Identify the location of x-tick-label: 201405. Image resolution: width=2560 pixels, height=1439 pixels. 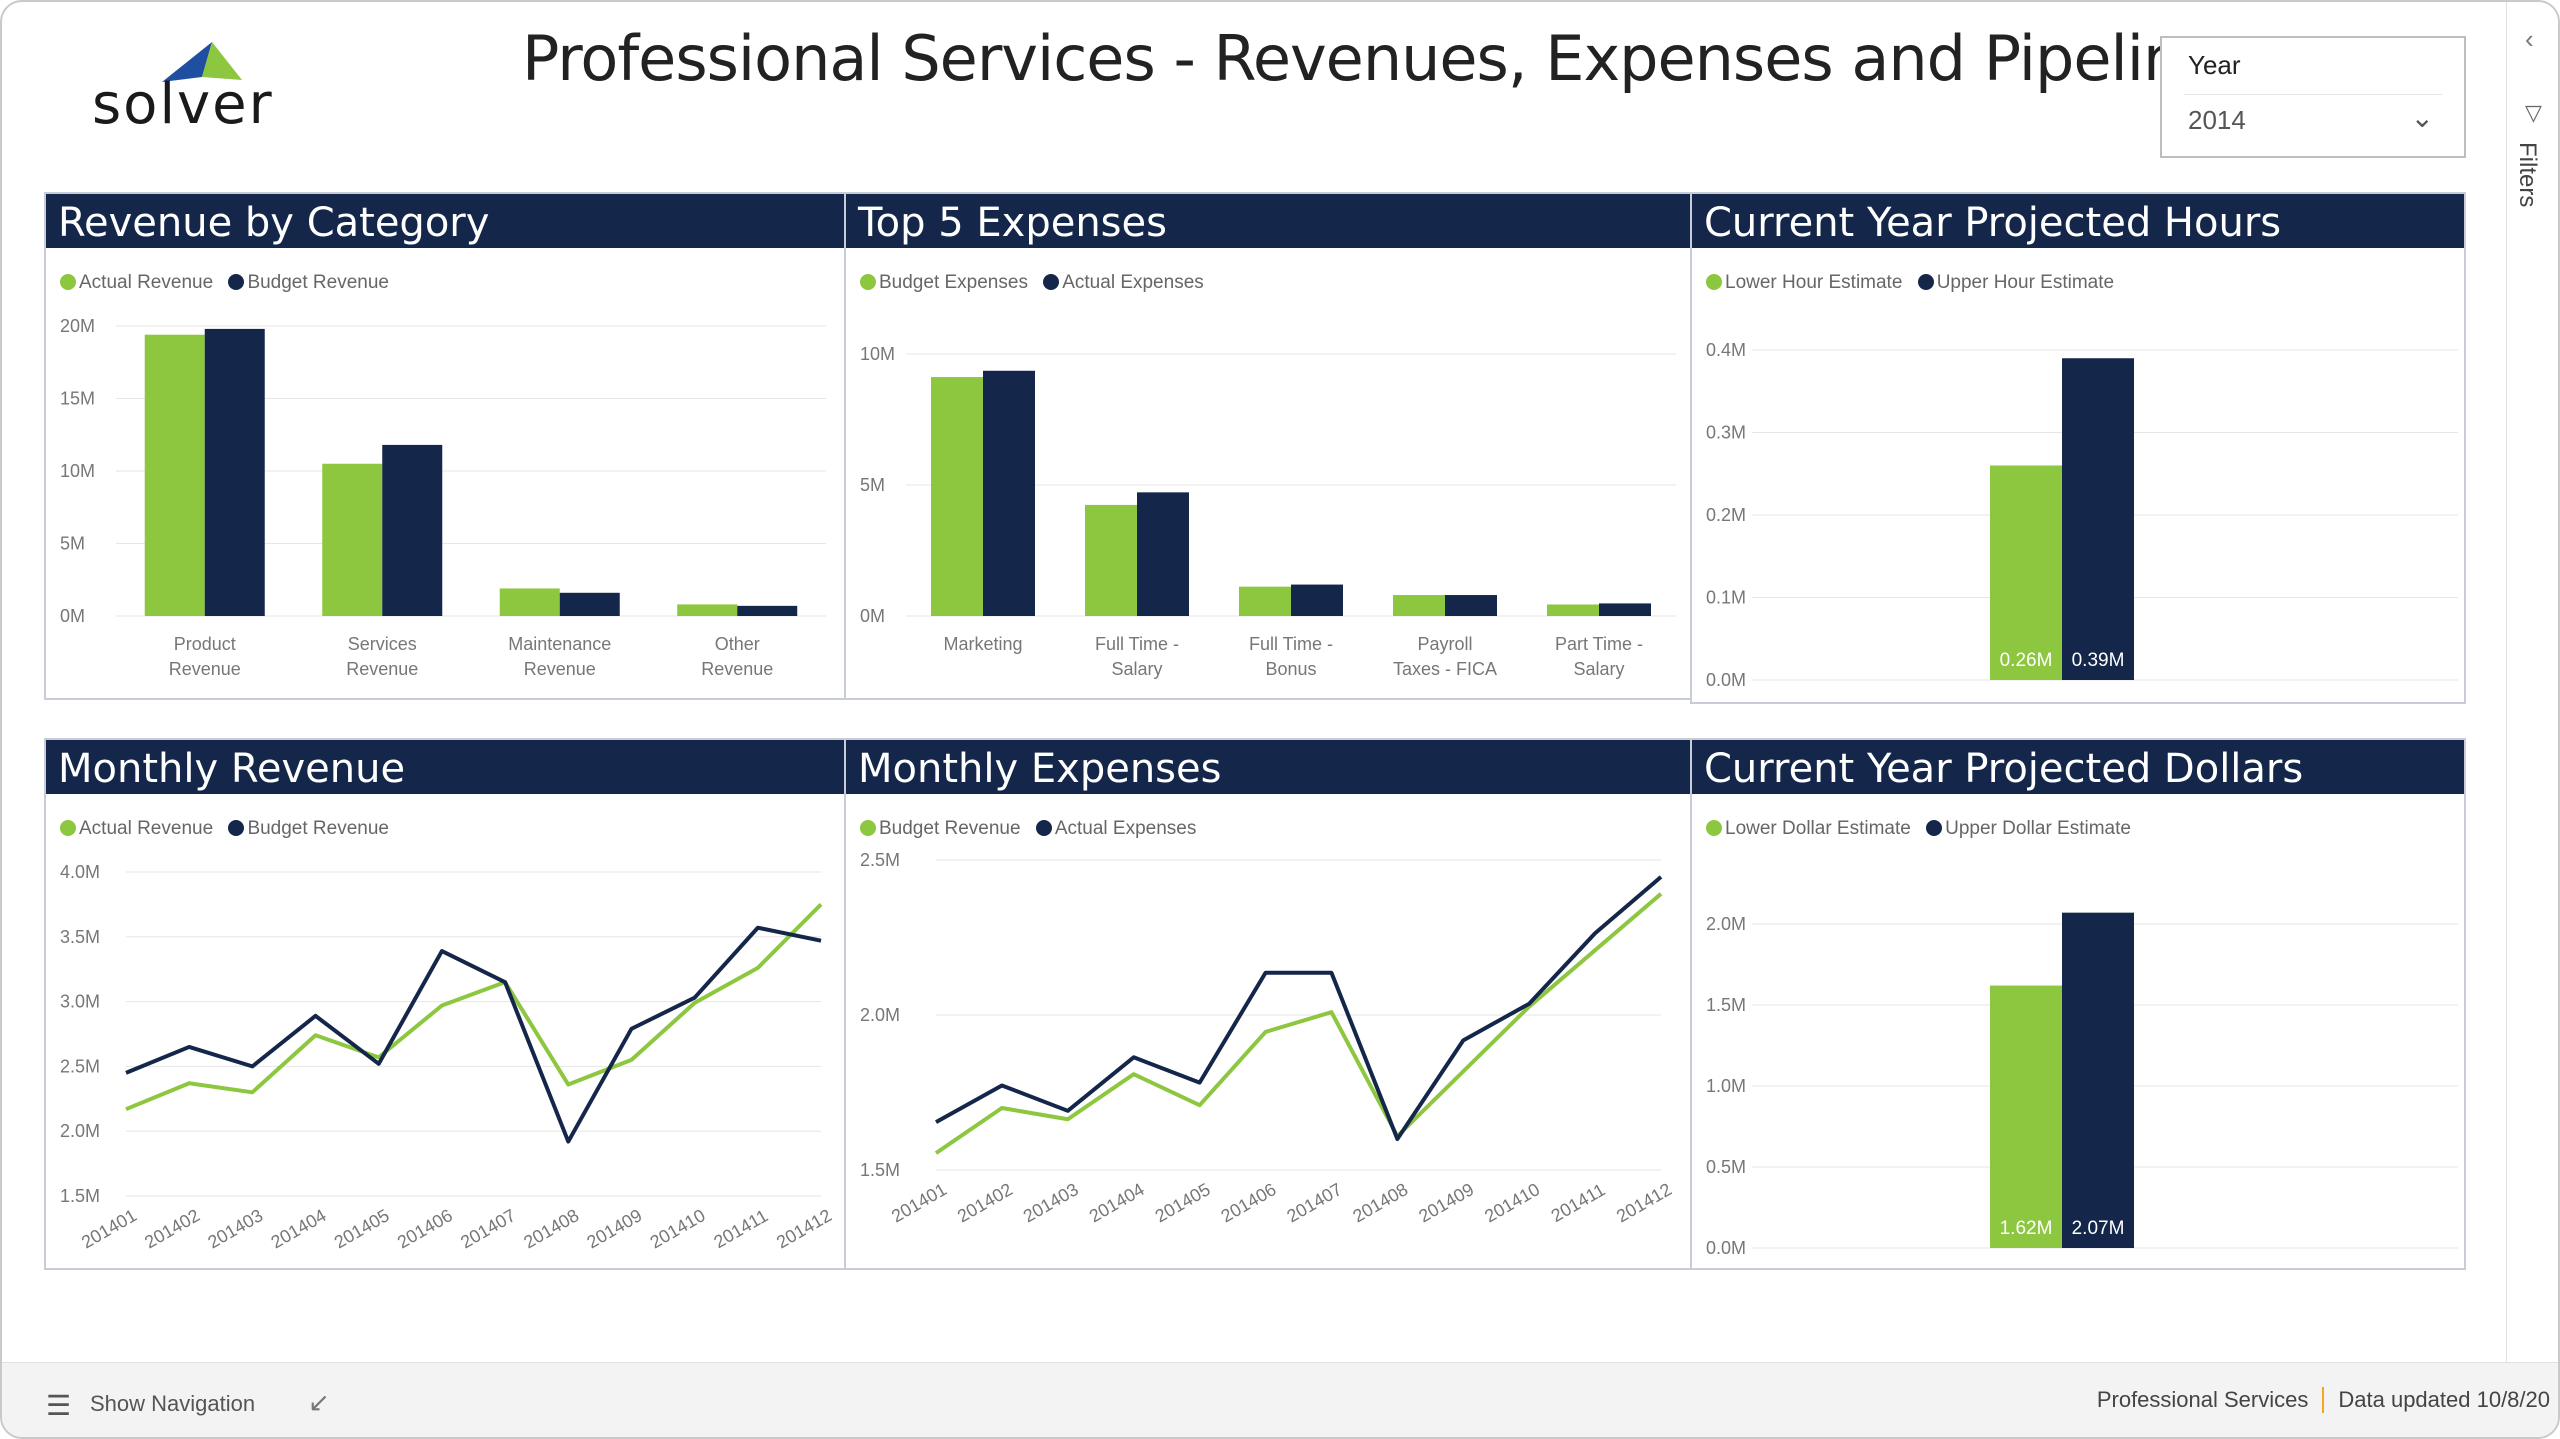
(1183, 1202).